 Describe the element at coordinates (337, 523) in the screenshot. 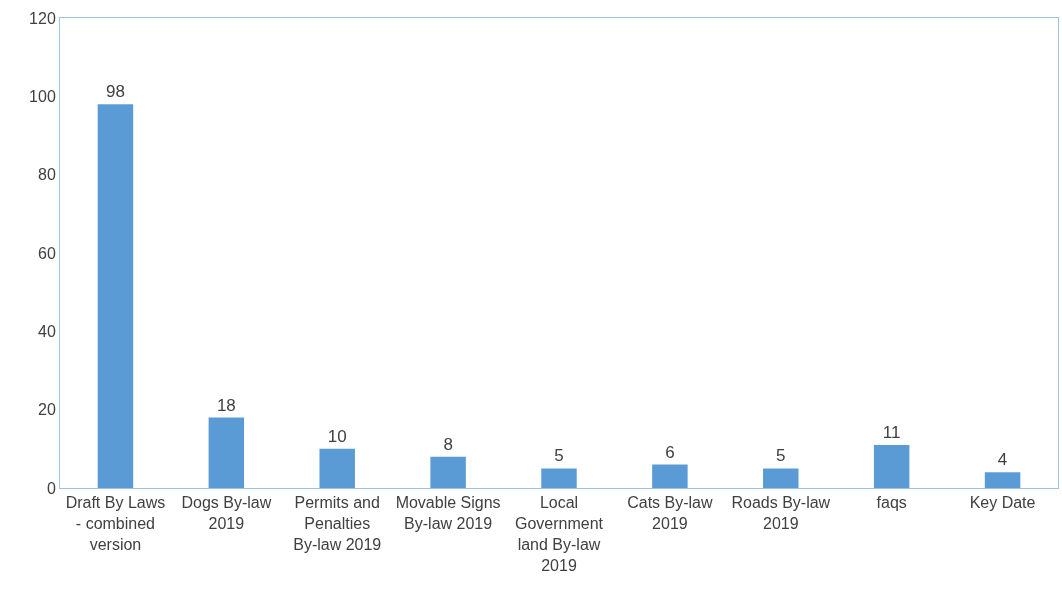

I see `x-tick-label: Permits and Penalties By-law 2019` at that location.